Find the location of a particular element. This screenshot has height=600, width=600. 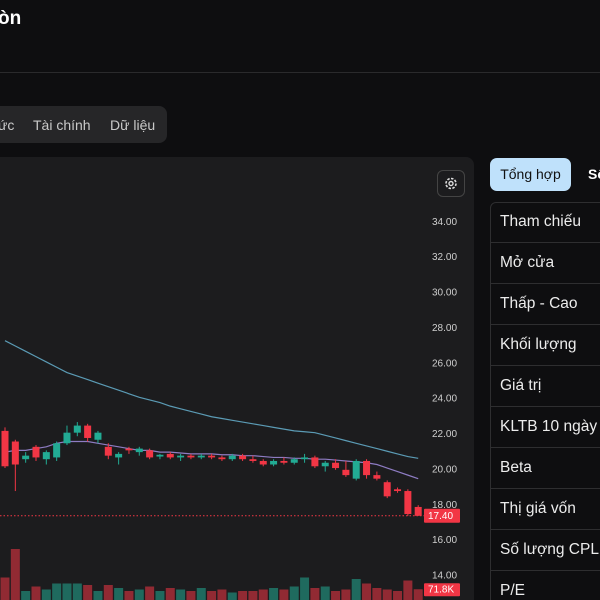

tab: Dữ liệu is located at coordinates (133, 125).